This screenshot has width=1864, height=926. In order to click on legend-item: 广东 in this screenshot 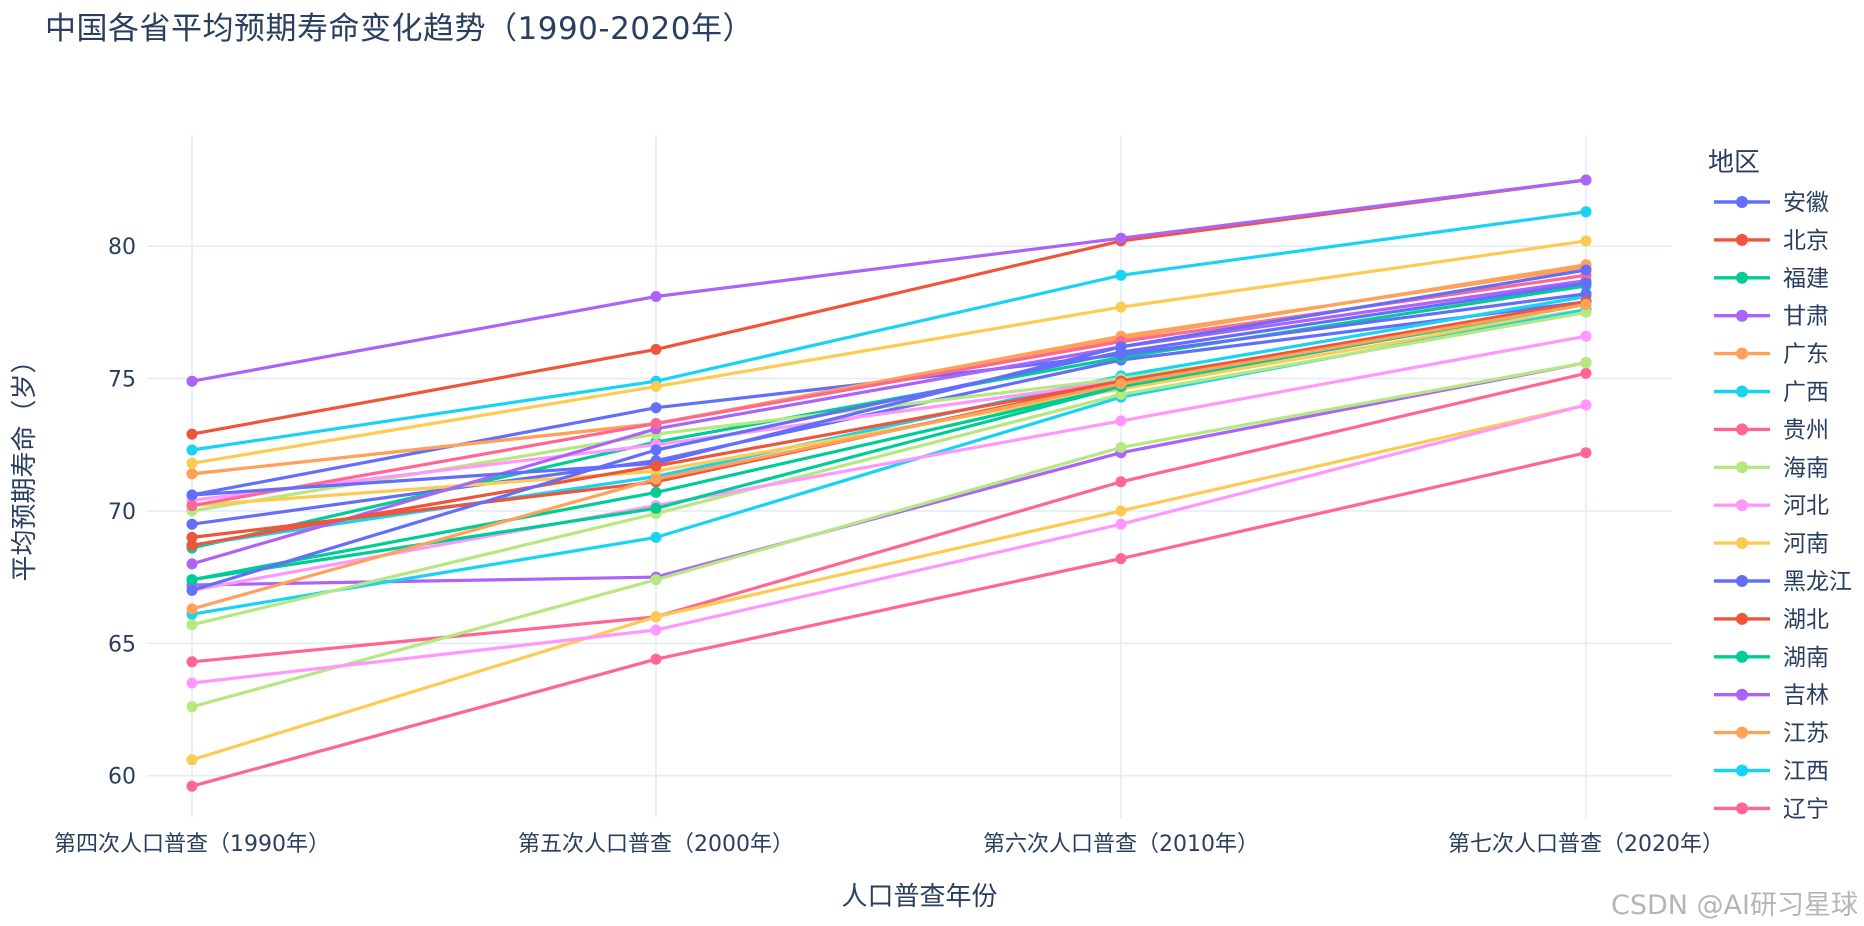, I will do `click(1771, 355)`.